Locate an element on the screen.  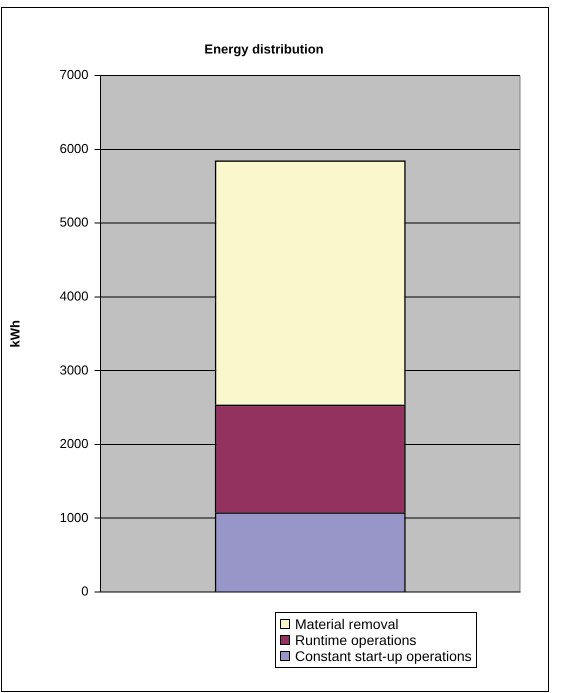
y-tick-label: 2000 is located at coordinates (74, 444).